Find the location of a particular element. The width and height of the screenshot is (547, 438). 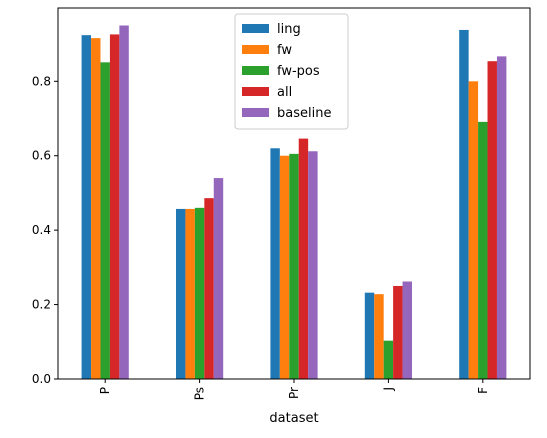

bar-all-F is located at coordinates (492, 220).